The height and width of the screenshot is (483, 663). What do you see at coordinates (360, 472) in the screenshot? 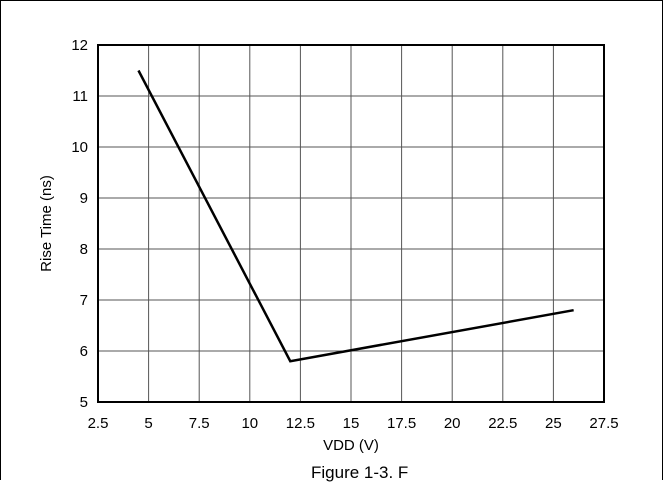
I see `figure-caption: Figure 1-3. F` at bounding box center [360, 472].